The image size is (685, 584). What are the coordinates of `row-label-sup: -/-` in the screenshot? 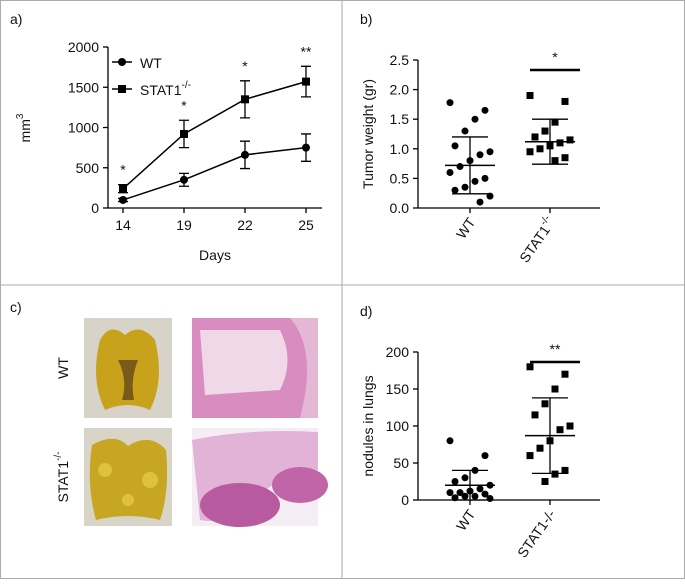 It's located at (58, 456).